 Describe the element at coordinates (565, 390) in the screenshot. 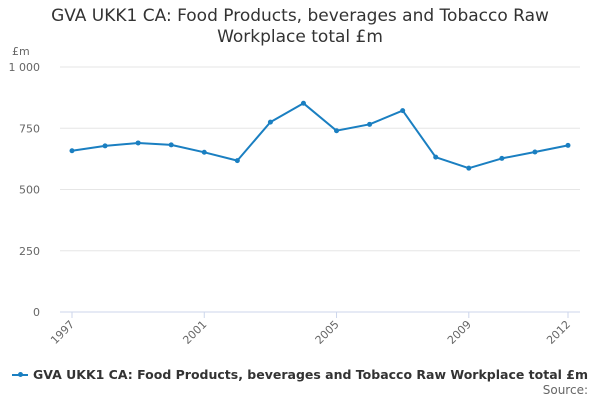

I see `source-label: Source:` at that location.